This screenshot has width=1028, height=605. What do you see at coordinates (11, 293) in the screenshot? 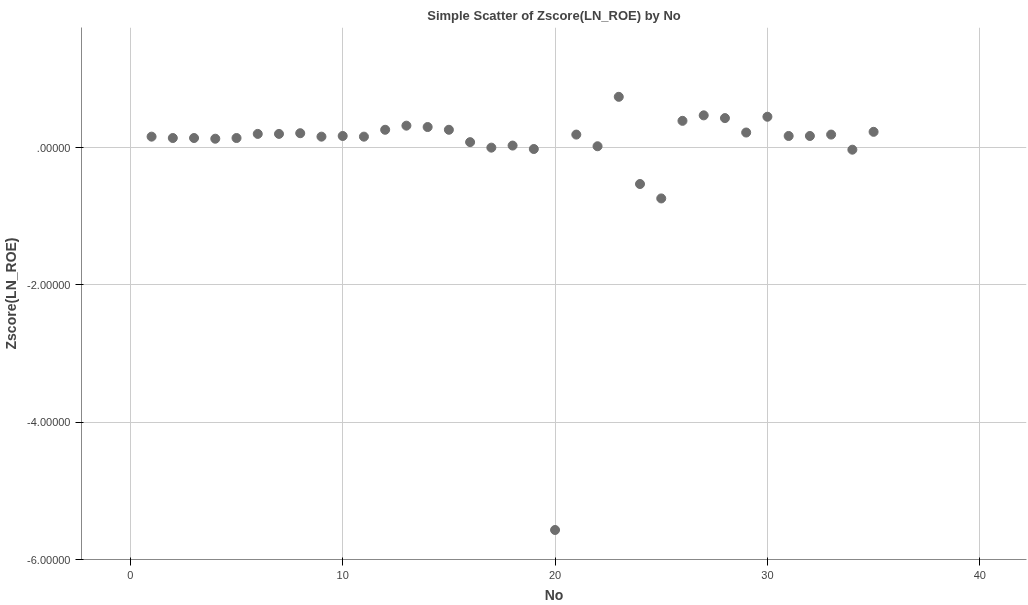
I see `y-axis-title: Zscore(LN_ROE)` at bounding box center [11, 293].